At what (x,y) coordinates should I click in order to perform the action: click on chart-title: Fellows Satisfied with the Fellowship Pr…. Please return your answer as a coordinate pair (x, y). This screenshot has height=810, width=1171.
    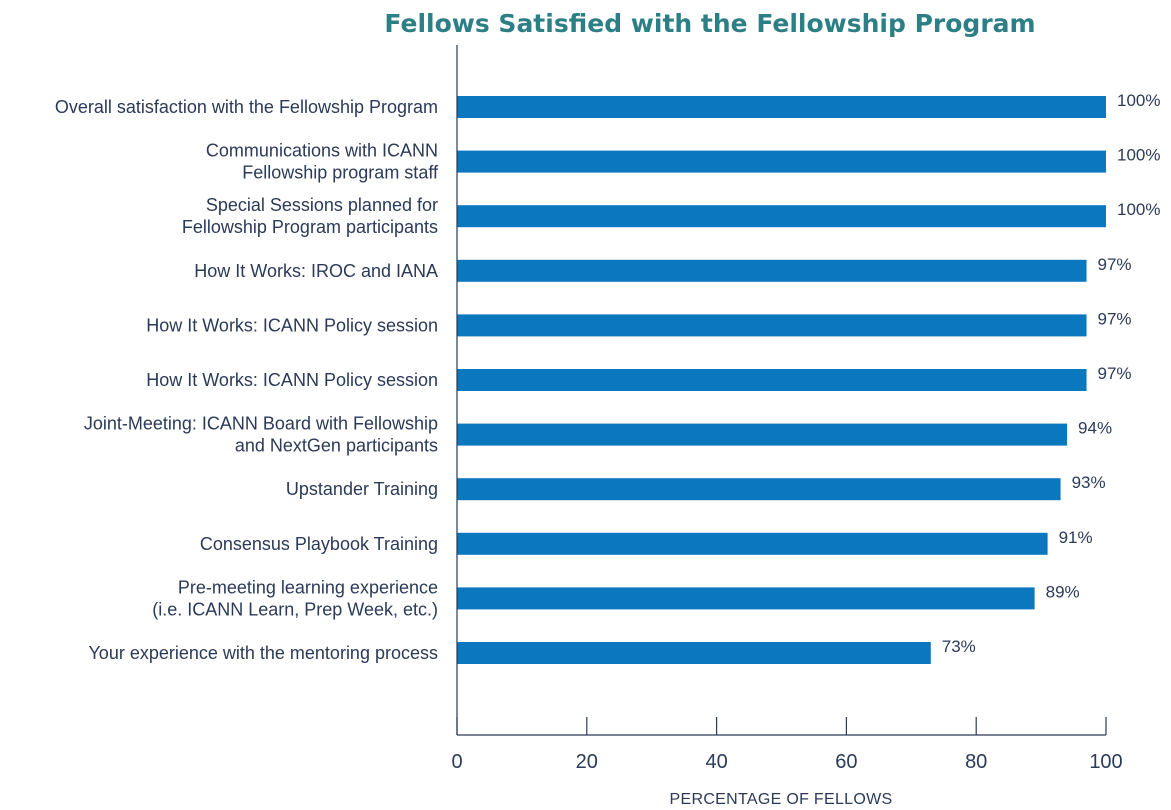
    Looking at the image, I should click on (709, 23).